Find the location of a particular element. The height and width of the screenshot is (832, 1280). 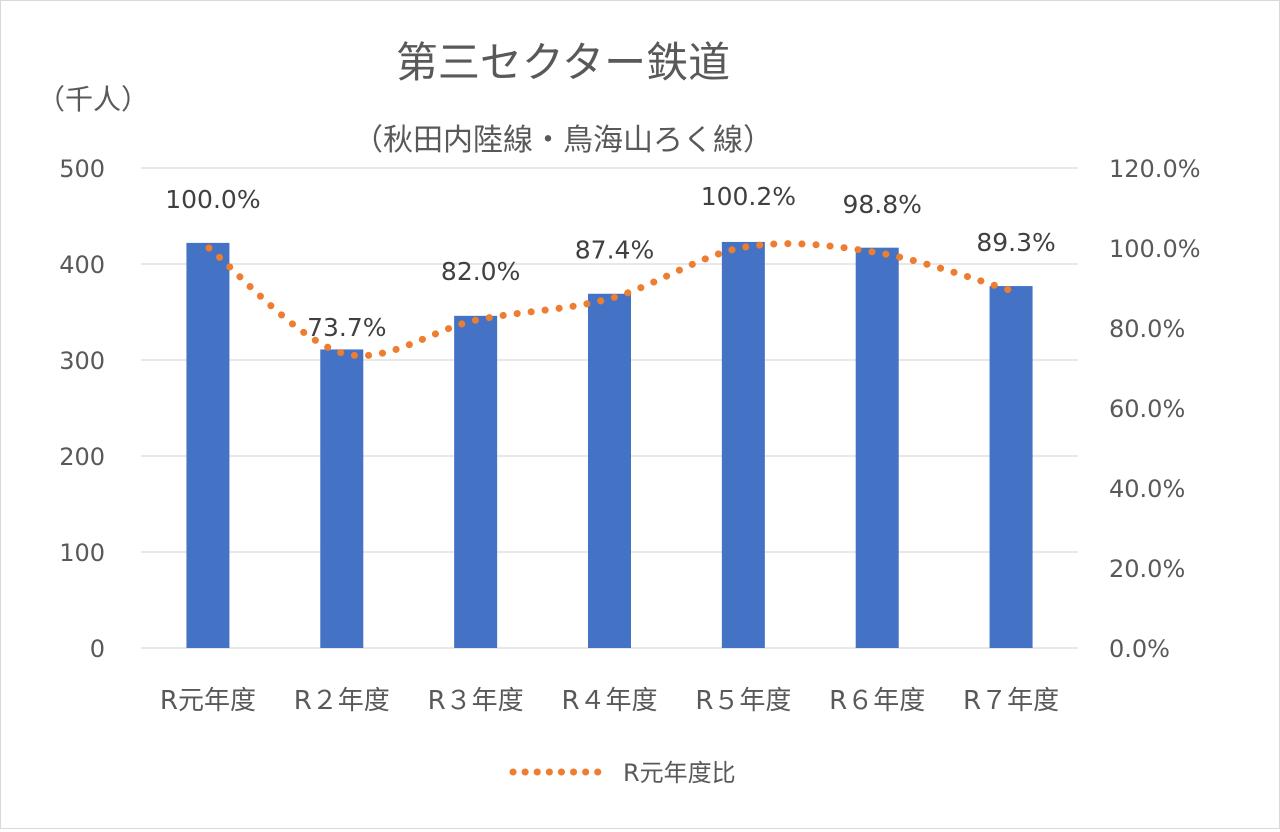

chart-subtitle: （秋田内陸線・鳥海山ろく線） is located at coordinates (563, 140).